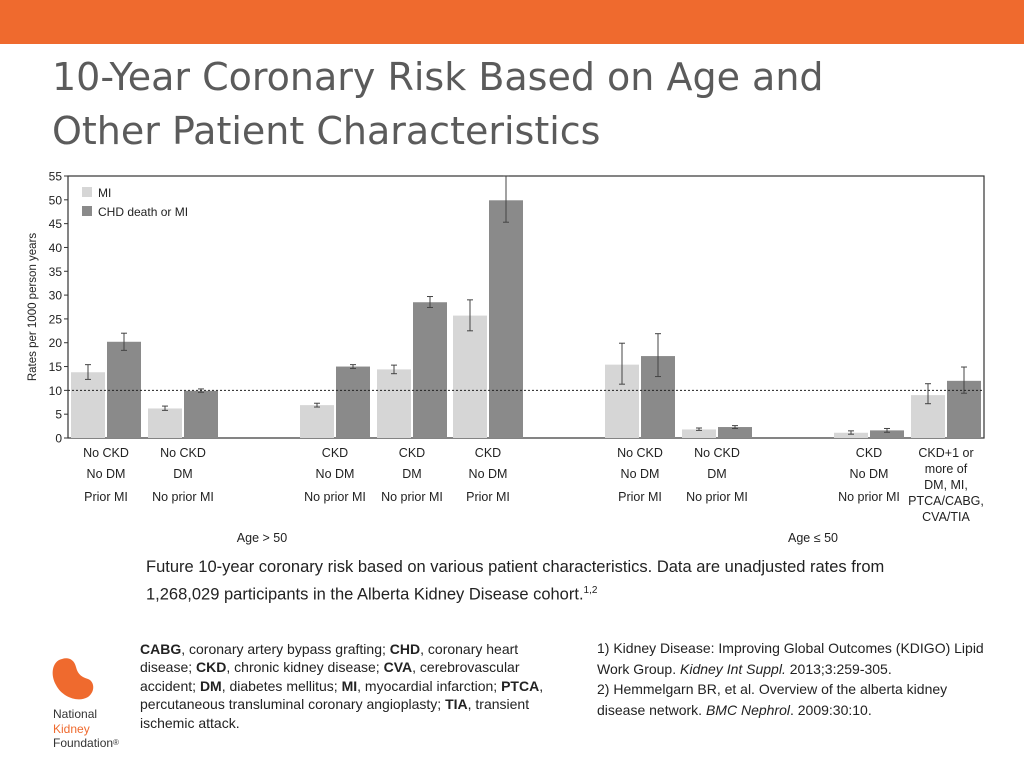  I want to click on legend-swatch-chd, so click(87, 211).